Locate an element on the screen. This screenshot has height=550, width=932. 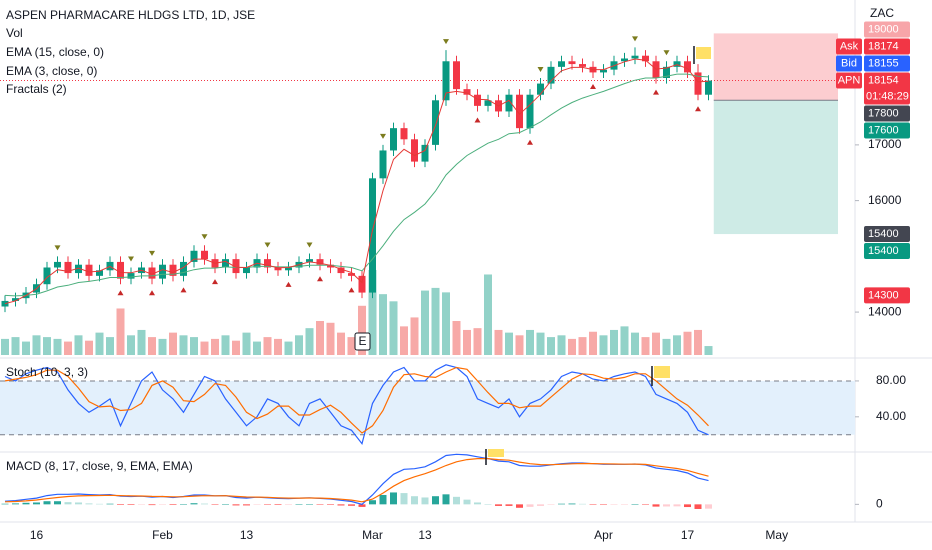
stoch-line is located at coordinates (356, 405).